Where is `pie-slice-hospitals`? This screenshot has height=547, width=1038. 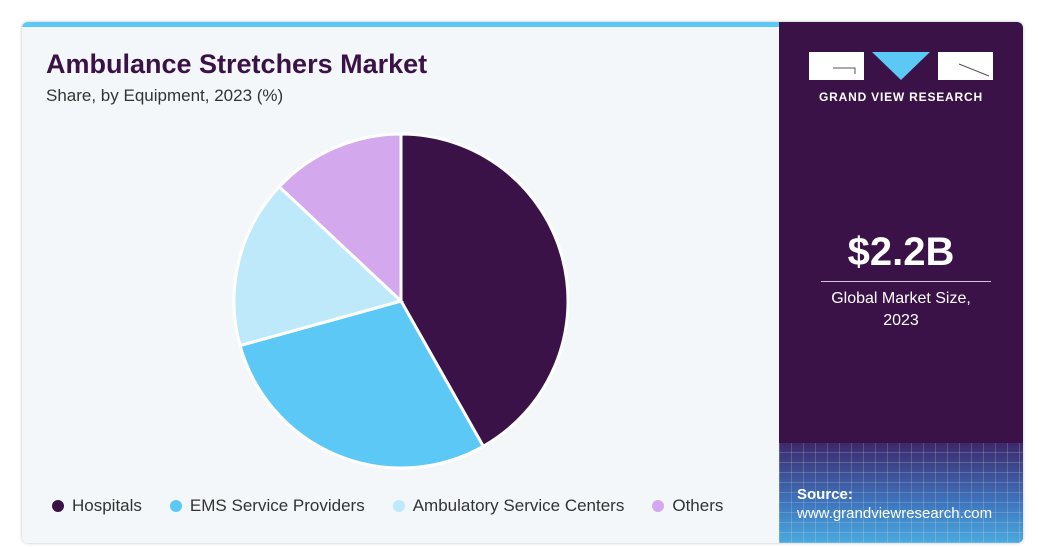
pie-slice-hospitals is located at coordinates (484, 290).